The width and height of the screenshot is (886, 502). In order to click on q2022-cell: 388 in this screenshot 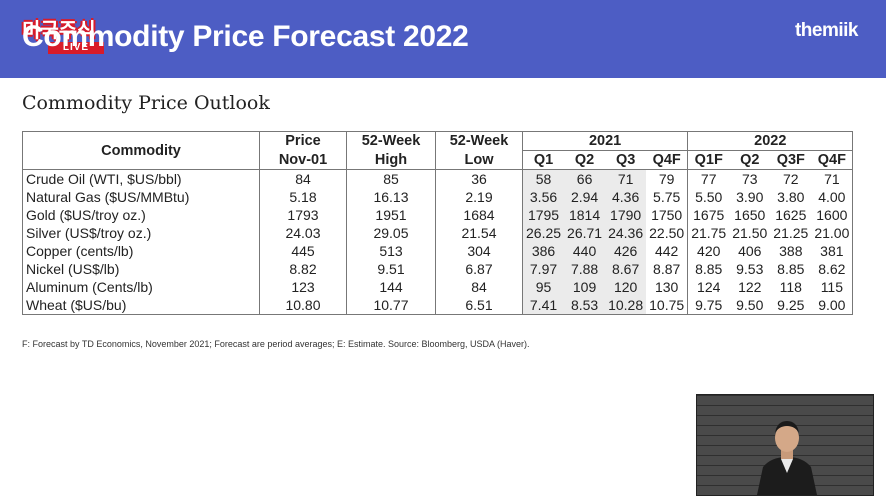, I will do `click(791, 251)`.